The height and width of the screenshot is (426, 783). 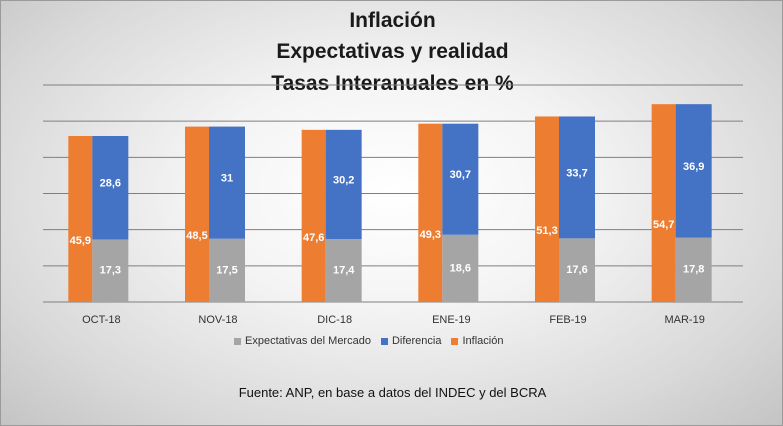 I want to click on legend-item-inflacion: Inflación, so click(x=477, y=341).